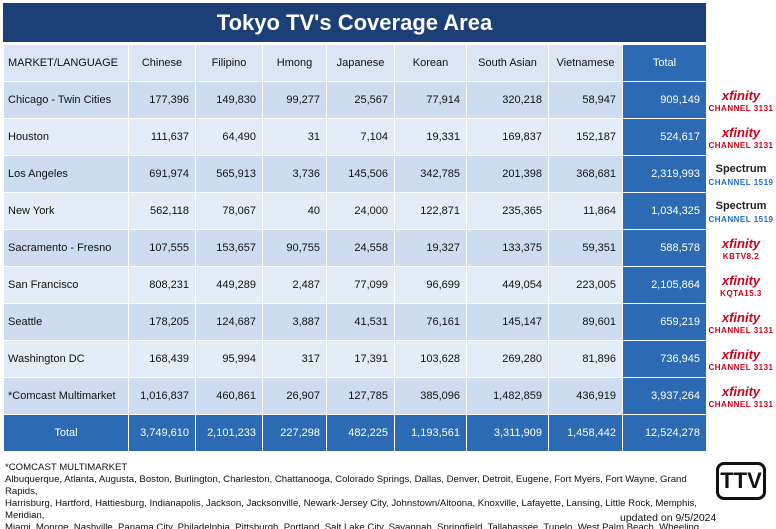  Describe the element at coordinates (162, 174) in the screenshot. I see `number-cell: 691,974` at that location.